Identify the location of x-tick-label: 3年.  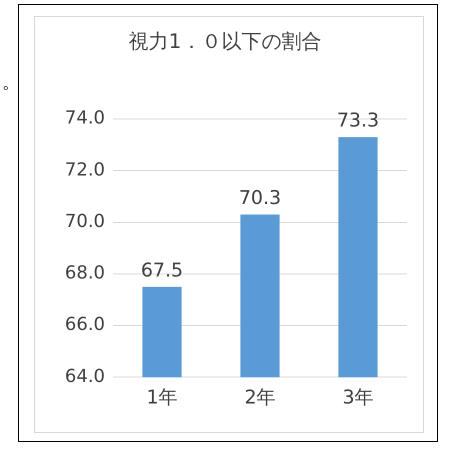
(358, 397).